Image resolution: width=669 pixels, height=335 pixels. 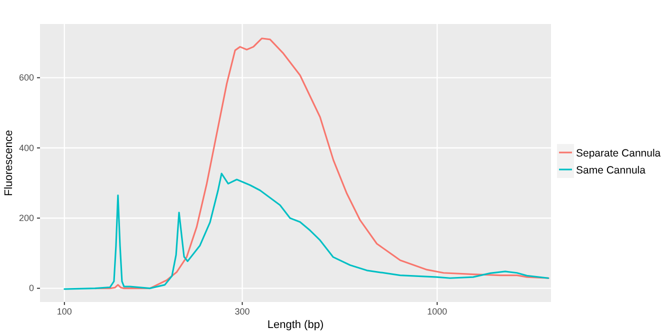 What do you see at coordinates (618, 154) in the screenshot?
I see `legend-label: Separate Cannula` at bounding box center [618, 154].